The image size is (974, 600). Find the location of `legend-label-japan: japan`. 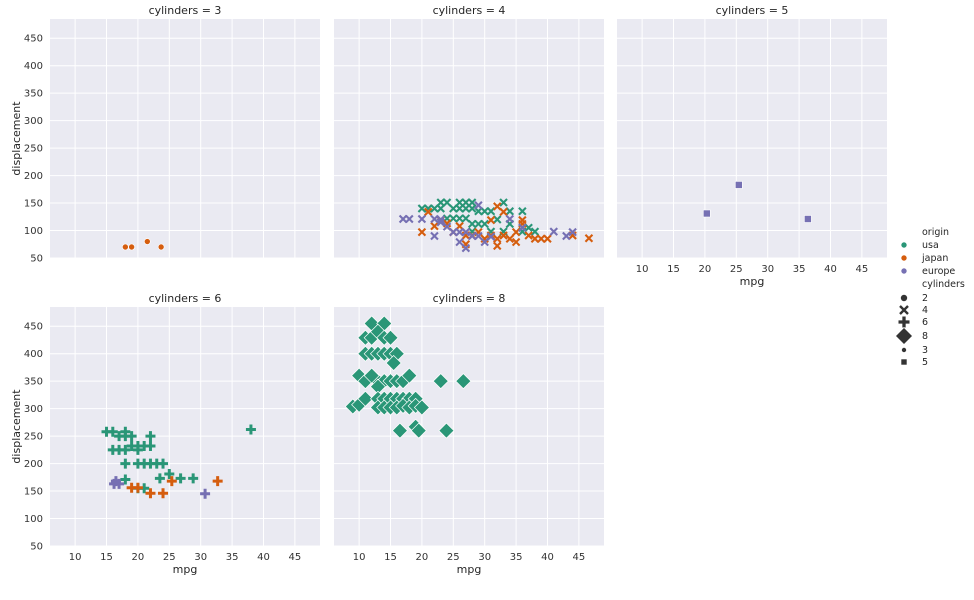

legend-label-japan: japan is located at coordinates (934, 258).